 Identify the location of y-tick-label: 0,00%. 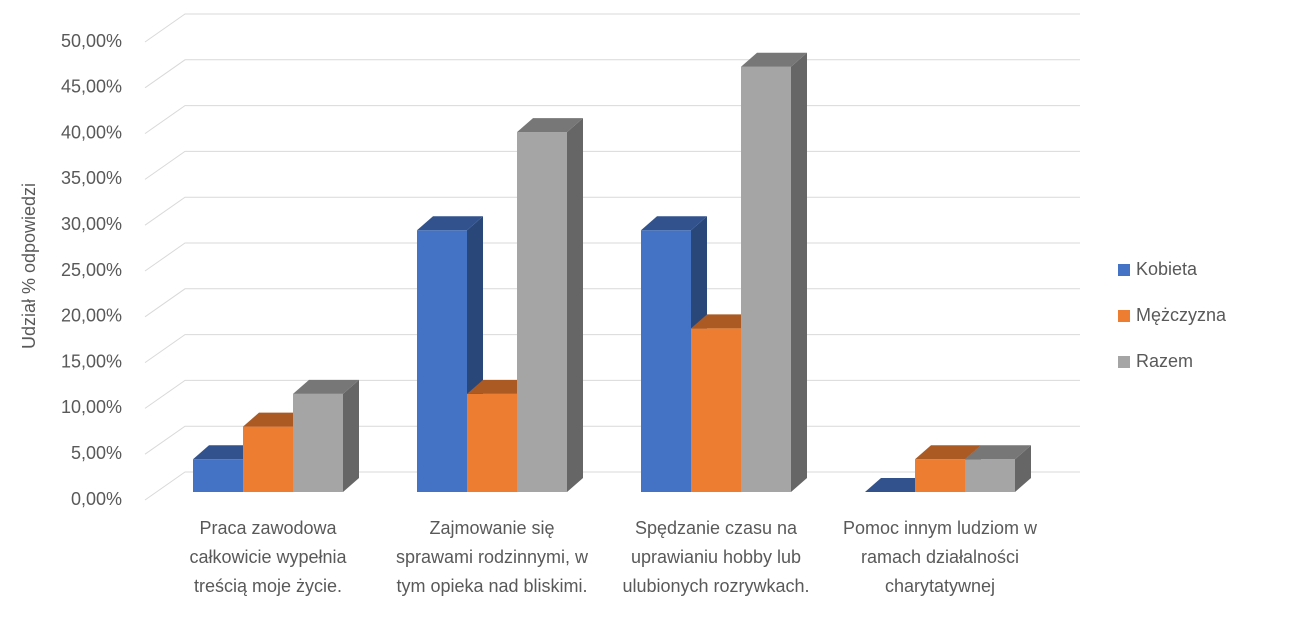
(96, 499).